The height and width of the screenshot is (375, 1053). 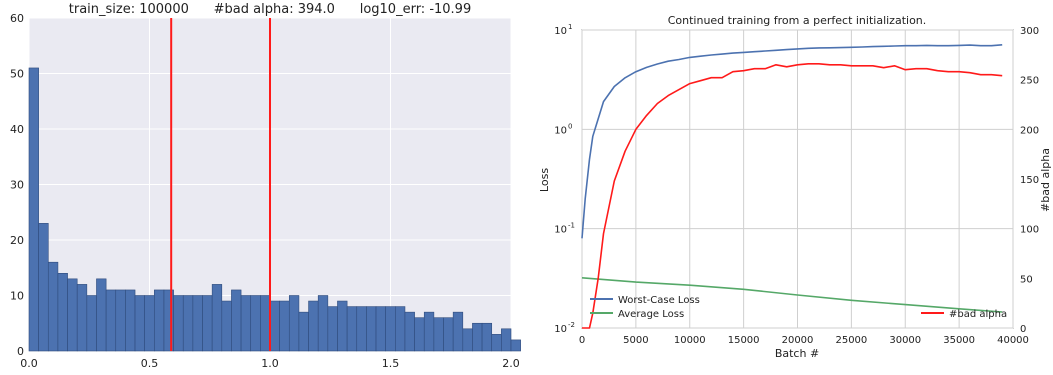 I want to click on histogram-y-tick-label: 20, so click(x=17, y=240).